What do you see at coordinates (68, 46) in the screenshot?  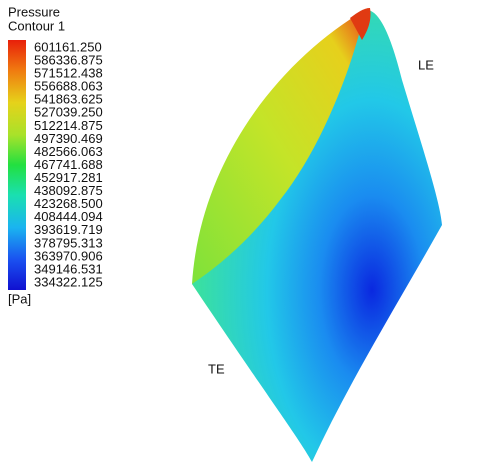 I see `legend-label: 601161.250` at bounding box center [68, 46].